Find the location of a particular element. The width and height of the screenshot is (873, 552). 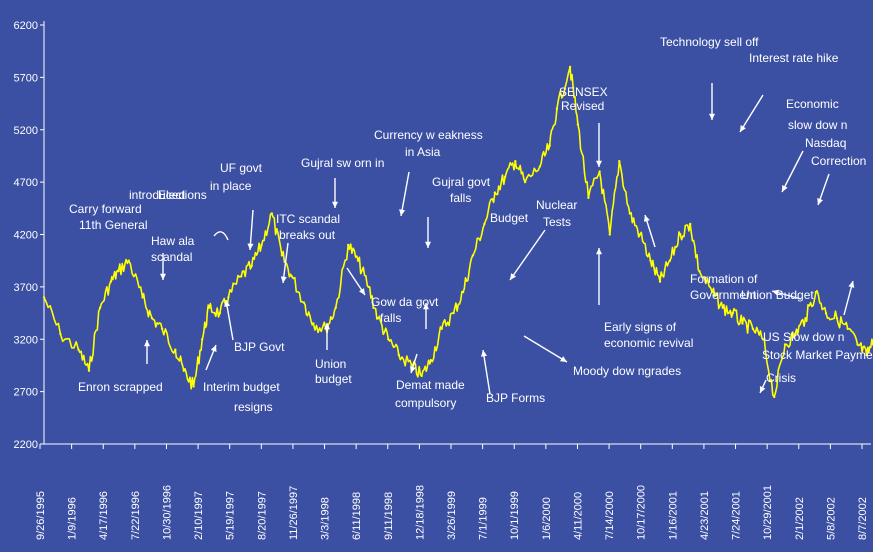

x-tick-label: 4/17/1996 is located at coordinates (104, 515).